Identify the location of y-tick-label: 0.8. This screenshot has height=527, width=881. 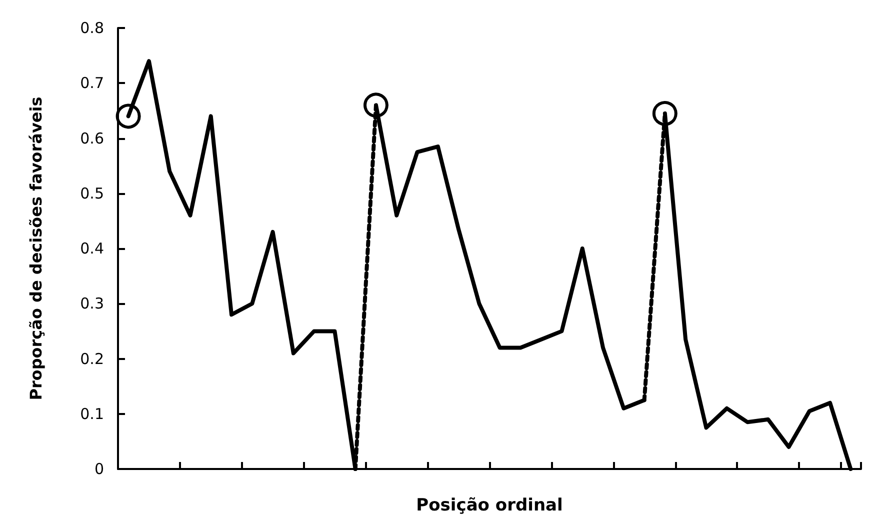
(92, 28).